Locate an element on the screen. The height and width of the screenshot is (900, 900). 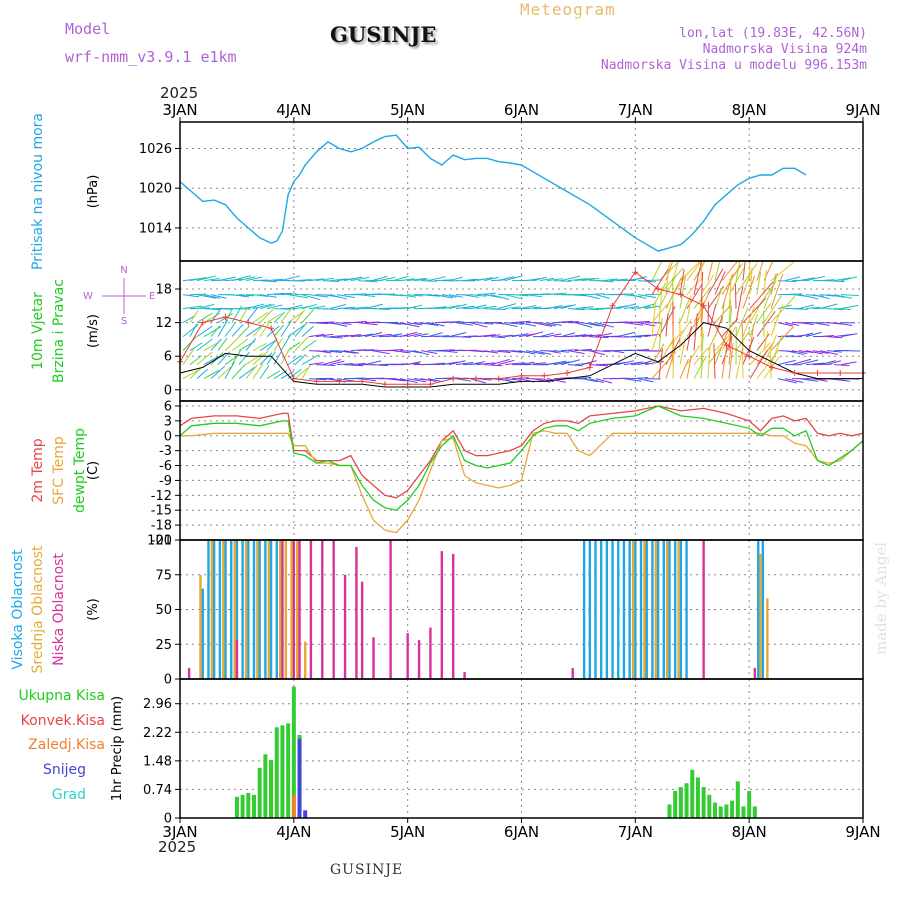
y-tick-label: 6 is located at coordinates (168, 406).